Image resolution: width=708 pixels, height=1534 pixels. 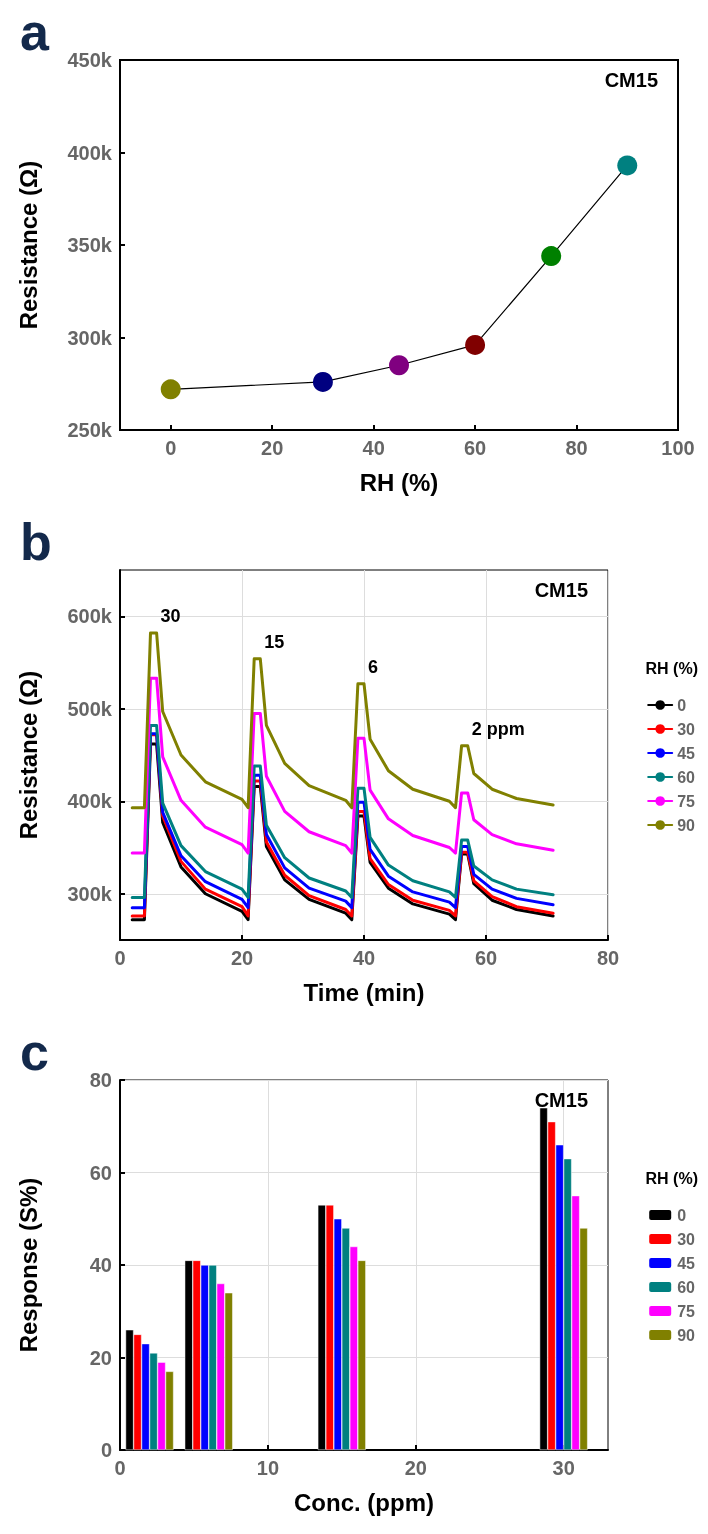 What do you see at coordinates (100, 1172) in the screenshot?
I see `y-tick-label: 60` at bounding box center [100, 1172].